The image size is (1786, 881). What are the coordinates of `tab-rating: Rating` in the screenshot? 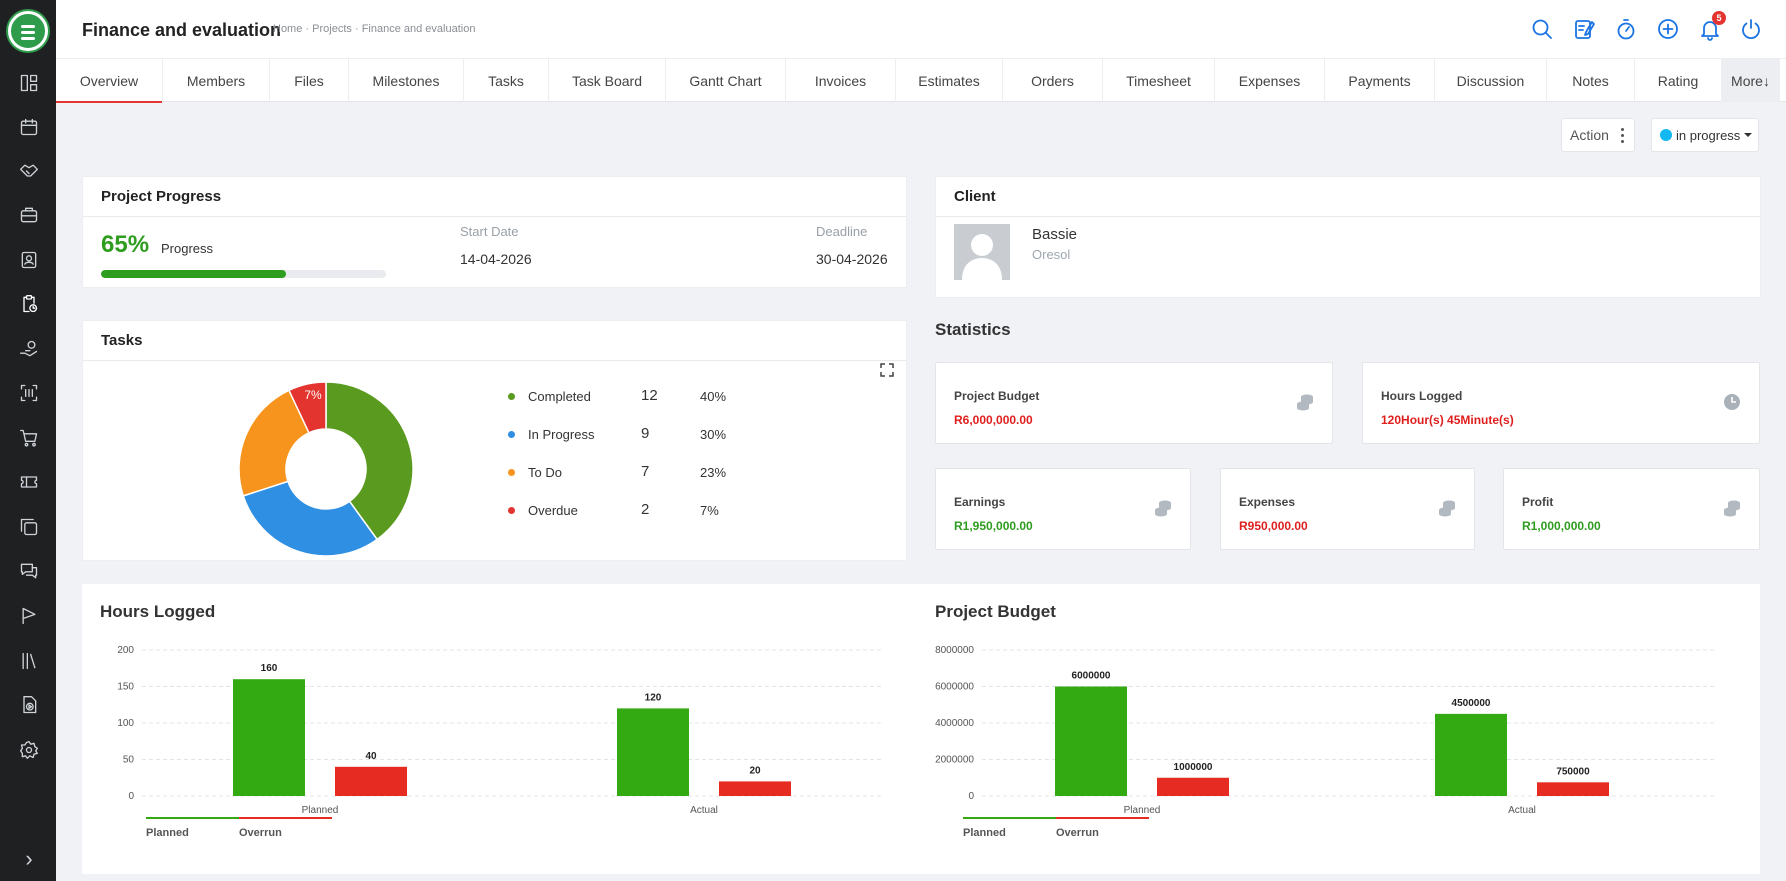 It's located at (1678, 80).